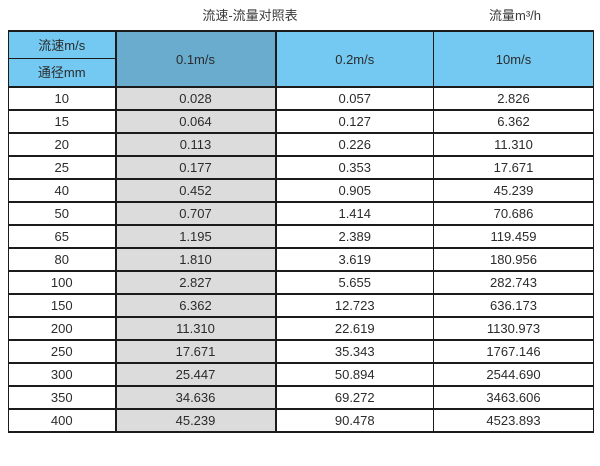 Image resolution: width=600 pixels, height=466 pixels. Describe the element at coordinates (354, 144) in the screenshot. I see `flow-value-cell: 0.226` at that location.